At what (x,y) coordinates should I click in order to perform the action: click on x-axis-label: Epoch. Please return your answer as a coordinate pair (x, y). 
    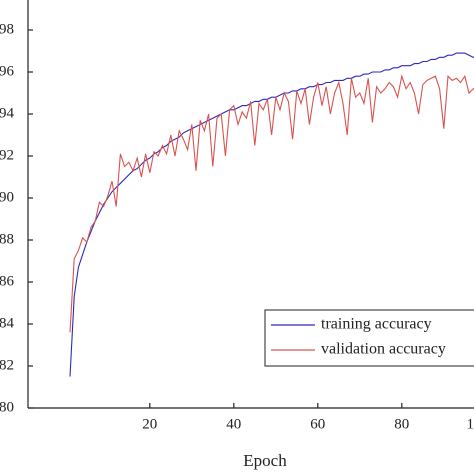
    Looking at the image, I should click on (265, 460).